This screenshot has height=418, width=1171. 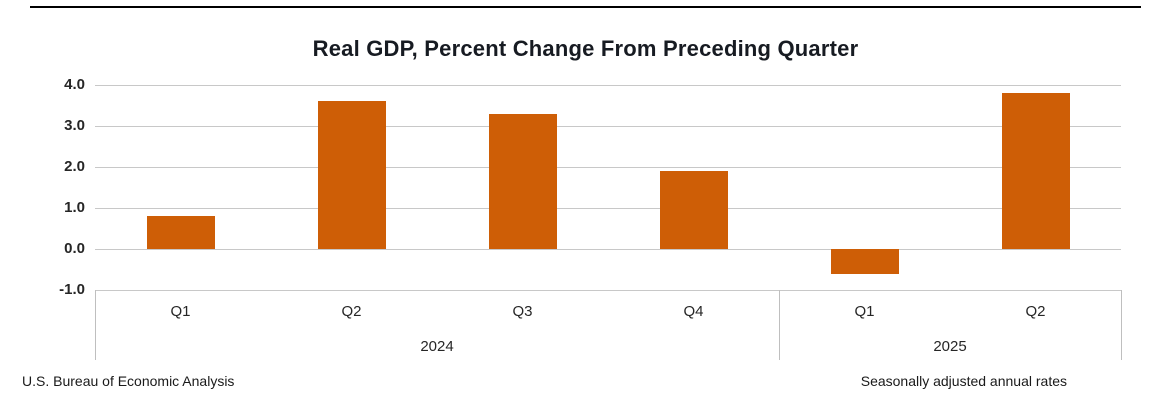 What do you see at coordinates (128, 381) in the screenshot?
I see `source-note: U.S. Bureau of Economic Analysis` at bounding box center [128, 381].